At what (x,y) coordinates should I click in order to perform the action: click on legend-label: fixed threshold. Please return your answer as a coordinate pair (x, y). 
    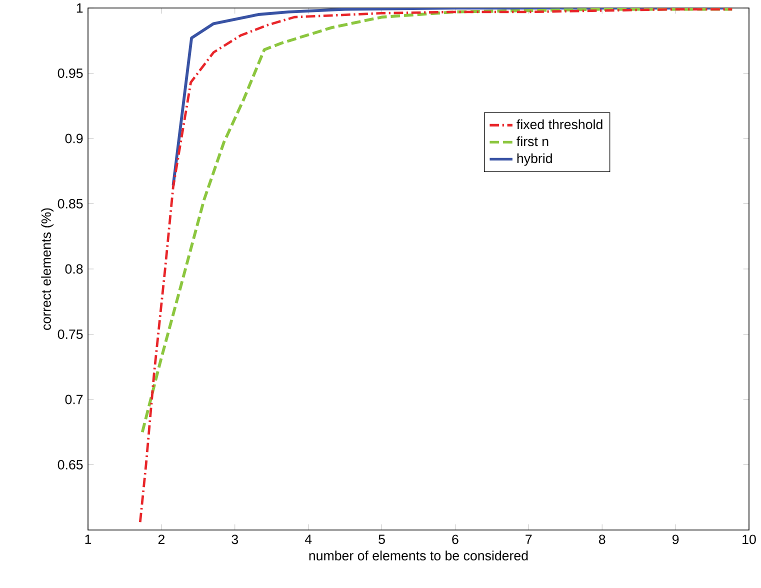
    Looking at the image, I should click on (559, 124).